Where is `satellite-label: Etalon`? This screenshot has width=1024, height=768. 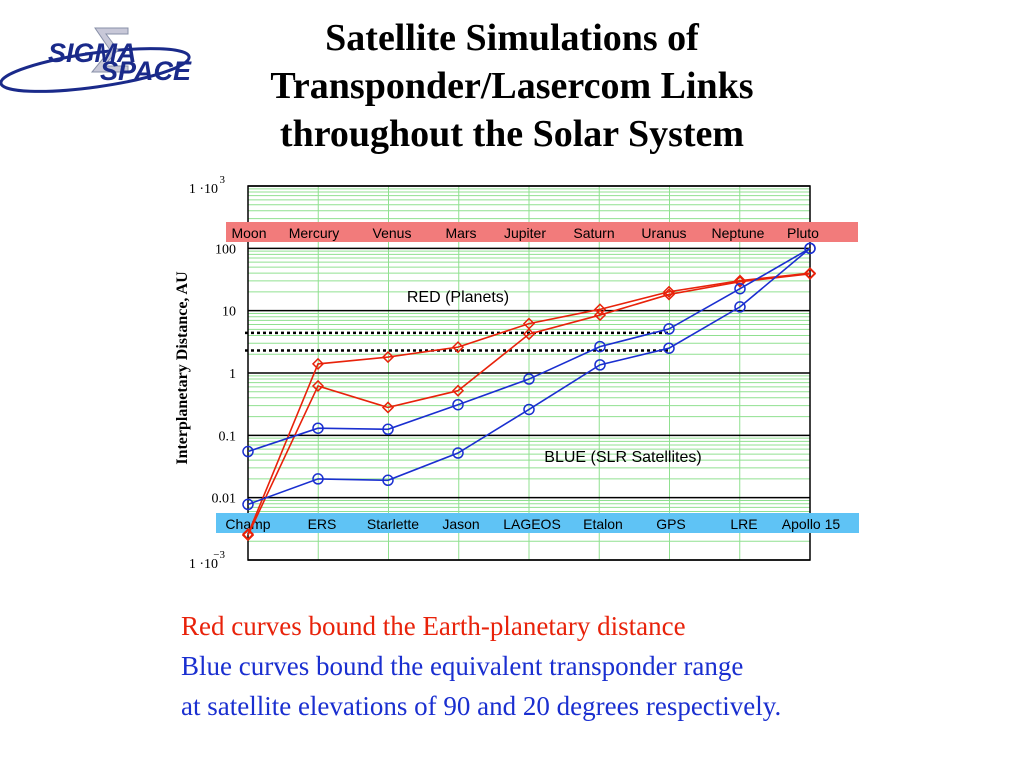
satellite-label: Etalon is located at coordinates (603, 524).